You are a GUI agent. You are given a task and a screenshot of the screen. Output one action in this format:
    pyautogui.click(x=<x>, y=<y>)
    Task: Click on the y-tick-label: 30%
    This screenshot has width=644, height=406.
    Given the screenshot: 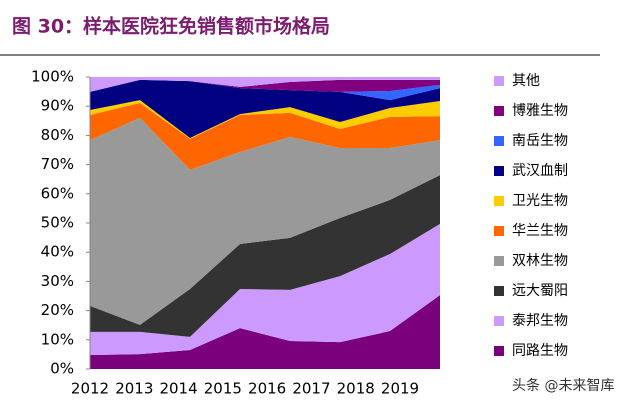 What is the action you would take?
    pyautogui.click(x=57, y=281)
    